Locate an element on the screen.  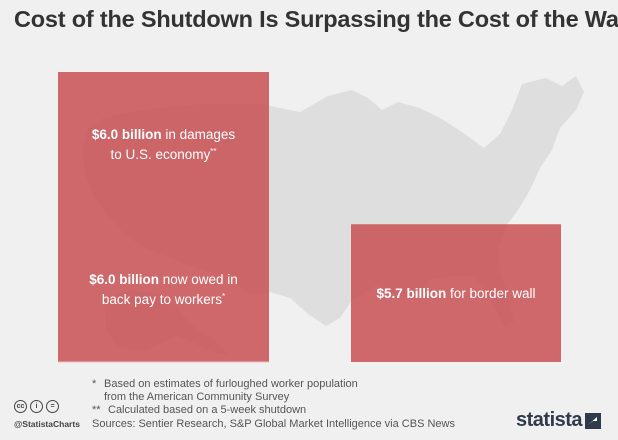
license-icons: cc i = is located at coordinates (36, 406).